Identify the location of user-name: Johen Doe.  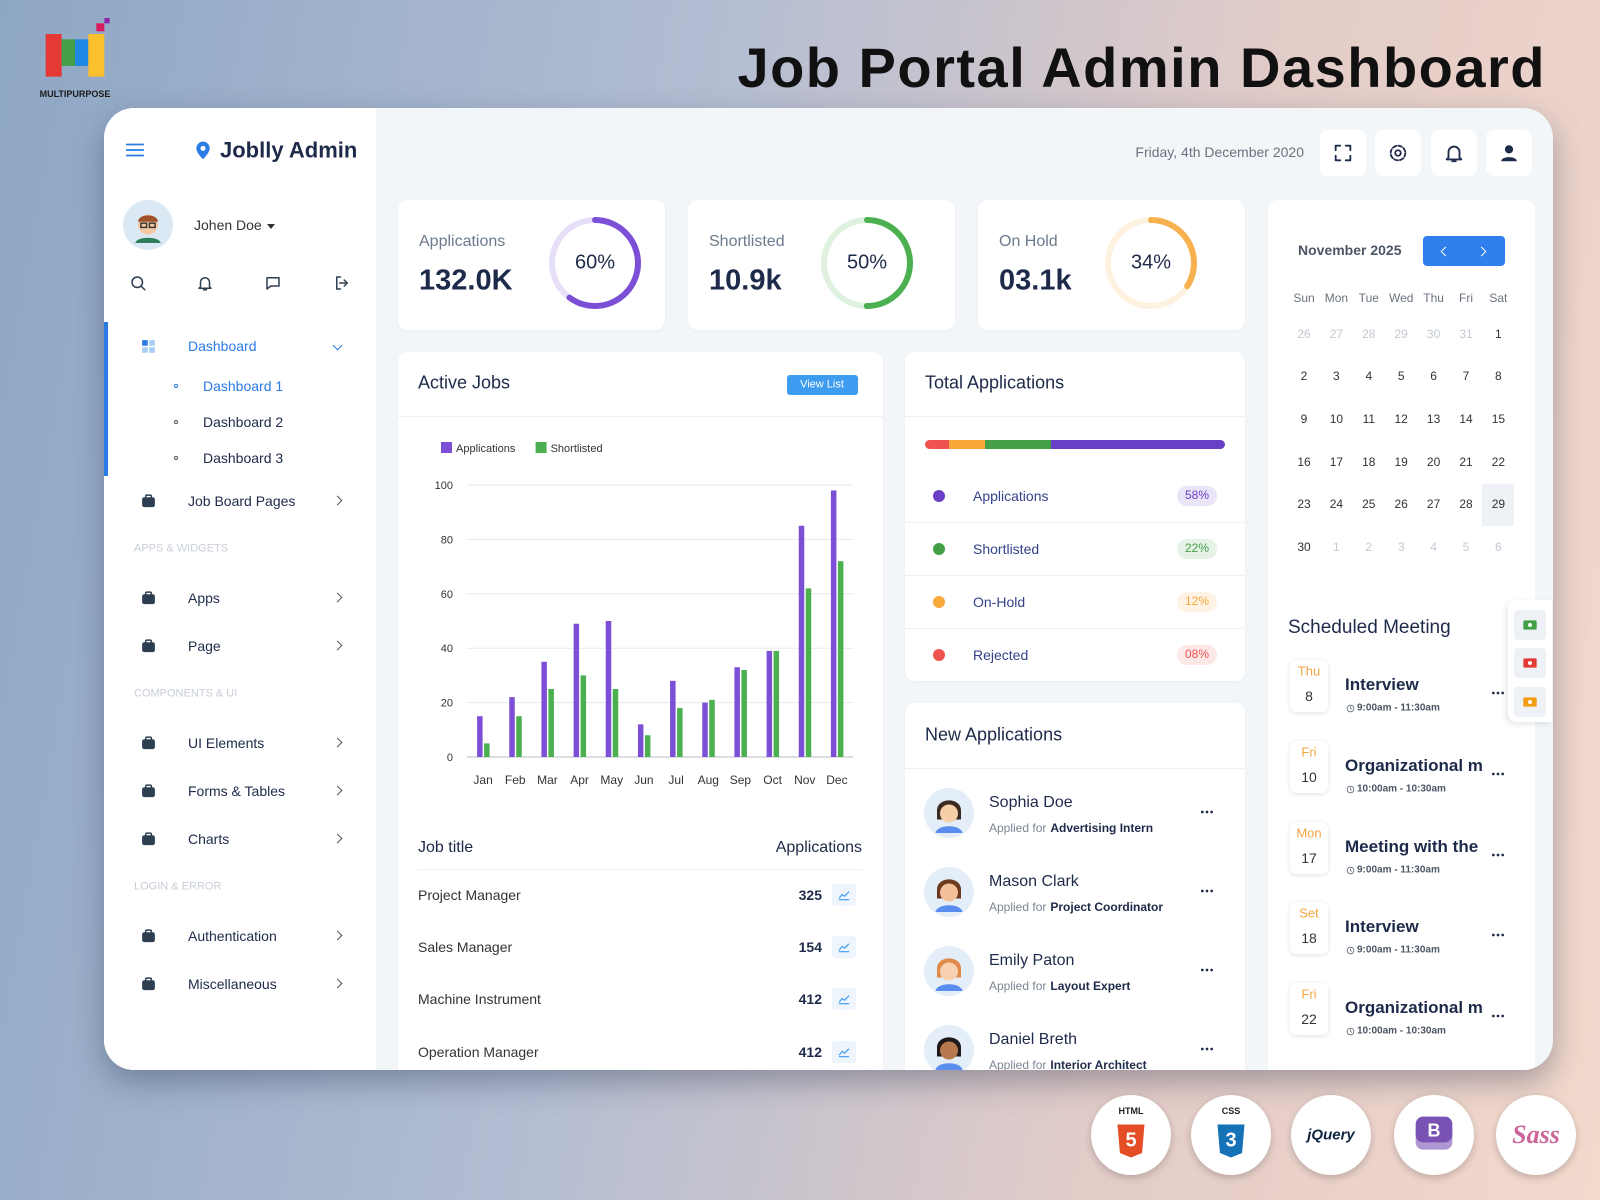
(234, 225).